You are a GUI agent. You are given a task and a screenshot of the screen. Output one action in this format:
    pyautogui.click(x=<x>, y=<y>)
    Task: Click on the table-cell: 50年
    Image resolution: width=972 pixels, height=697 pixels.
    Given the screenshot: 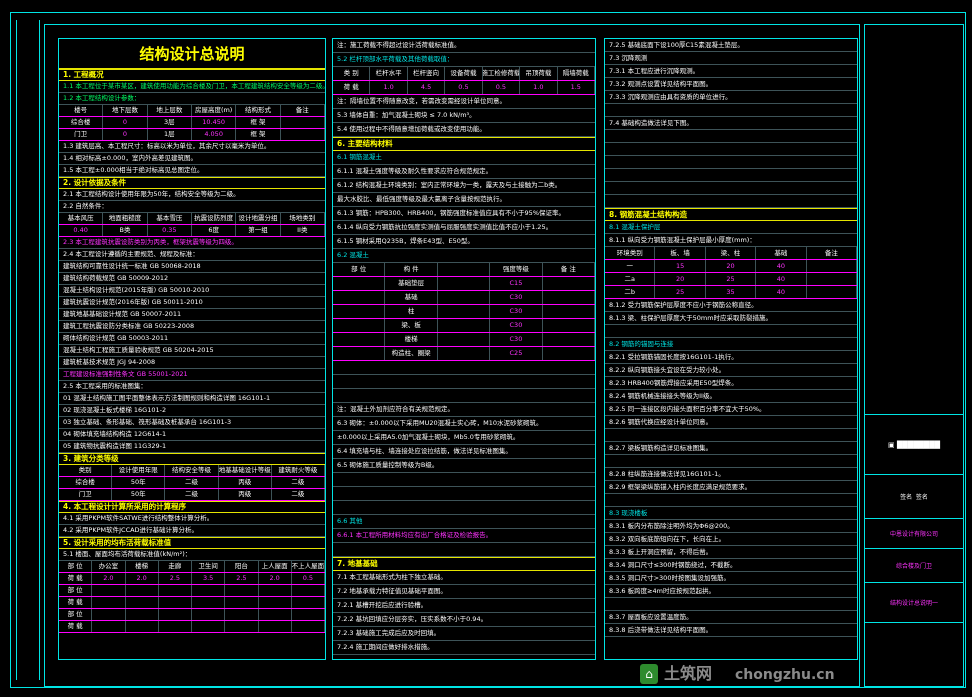 What is the action you would take?
    pyautogui.click(x=139, y=482)
    